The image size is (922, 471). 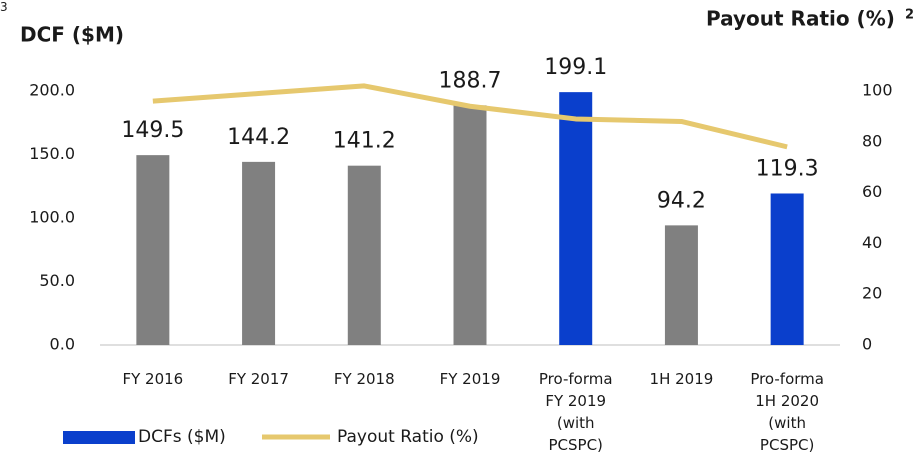 What do you see at coordinates (470, 379) in the screenshot?
I see `x-tick-label: FY 2019` at bounding box center [470, 379].